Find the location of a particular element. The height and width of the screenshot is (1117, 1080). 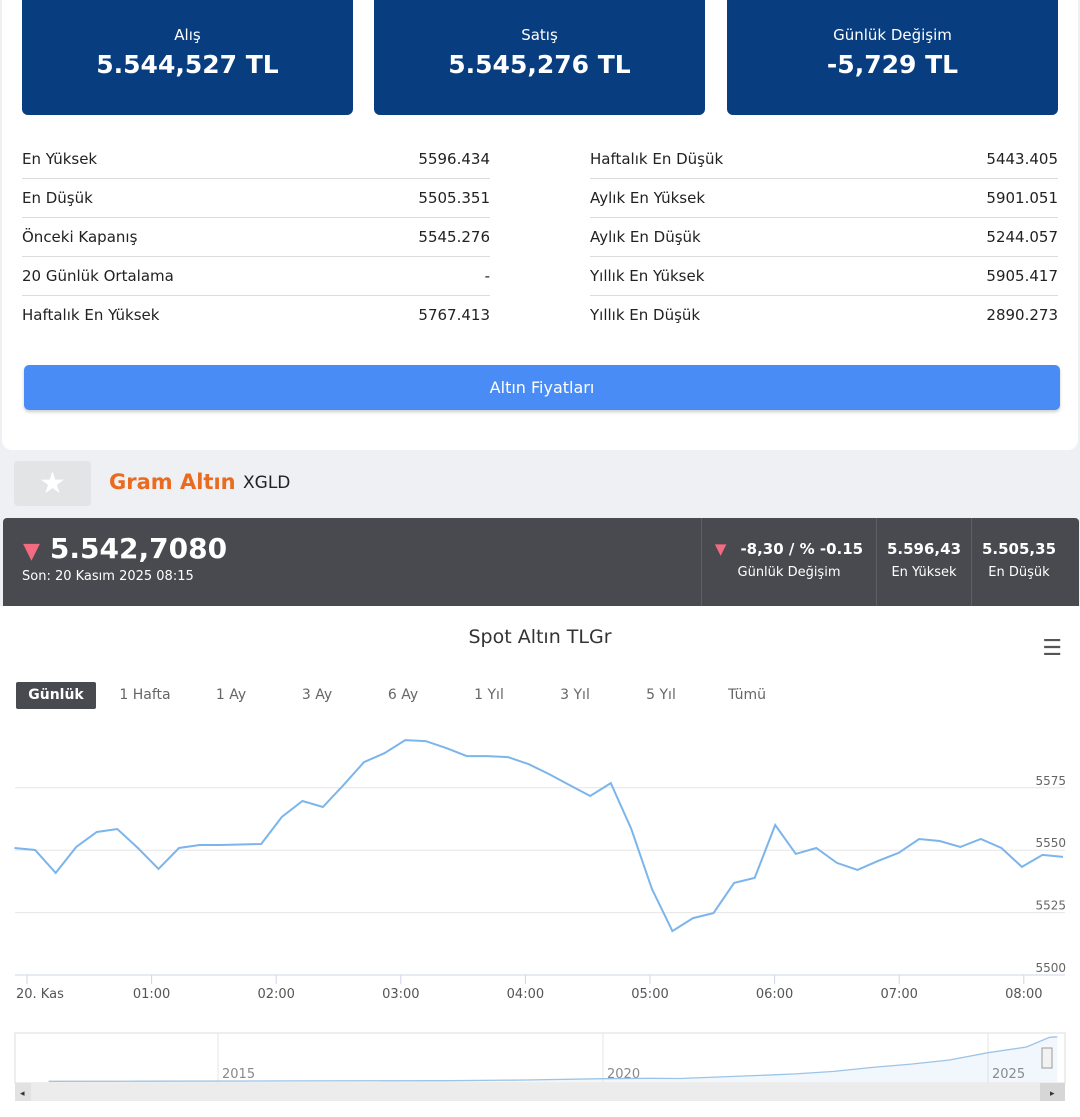

stat-value: 5244.057 is located at coordinates (1022, 237).